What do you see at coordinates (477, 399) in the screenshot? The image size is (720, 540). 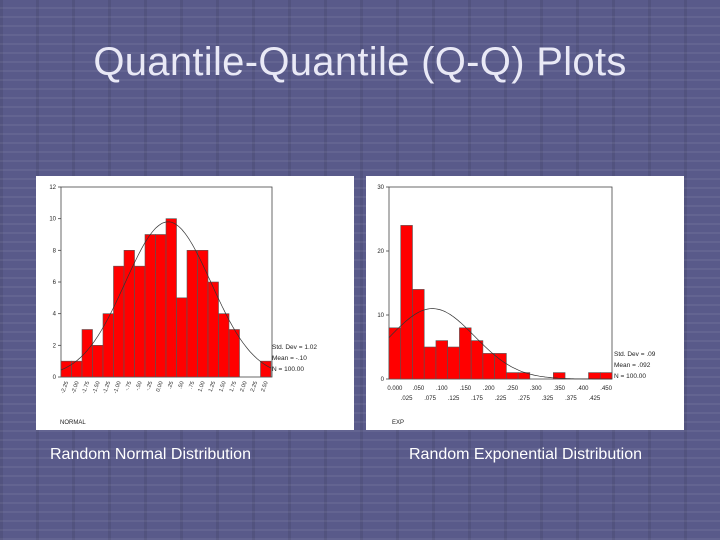 I see `x-tick-label: .175` at bounding box center [477, 399].